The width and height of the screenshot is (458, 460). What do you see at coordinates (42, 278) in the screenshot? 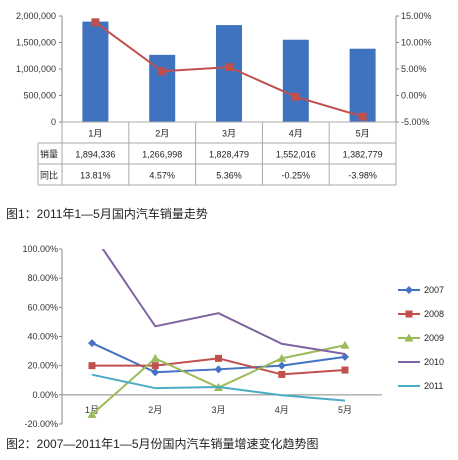
I see `chart2-y-tick-label: 80.00%` at bounding box center [42, 278].